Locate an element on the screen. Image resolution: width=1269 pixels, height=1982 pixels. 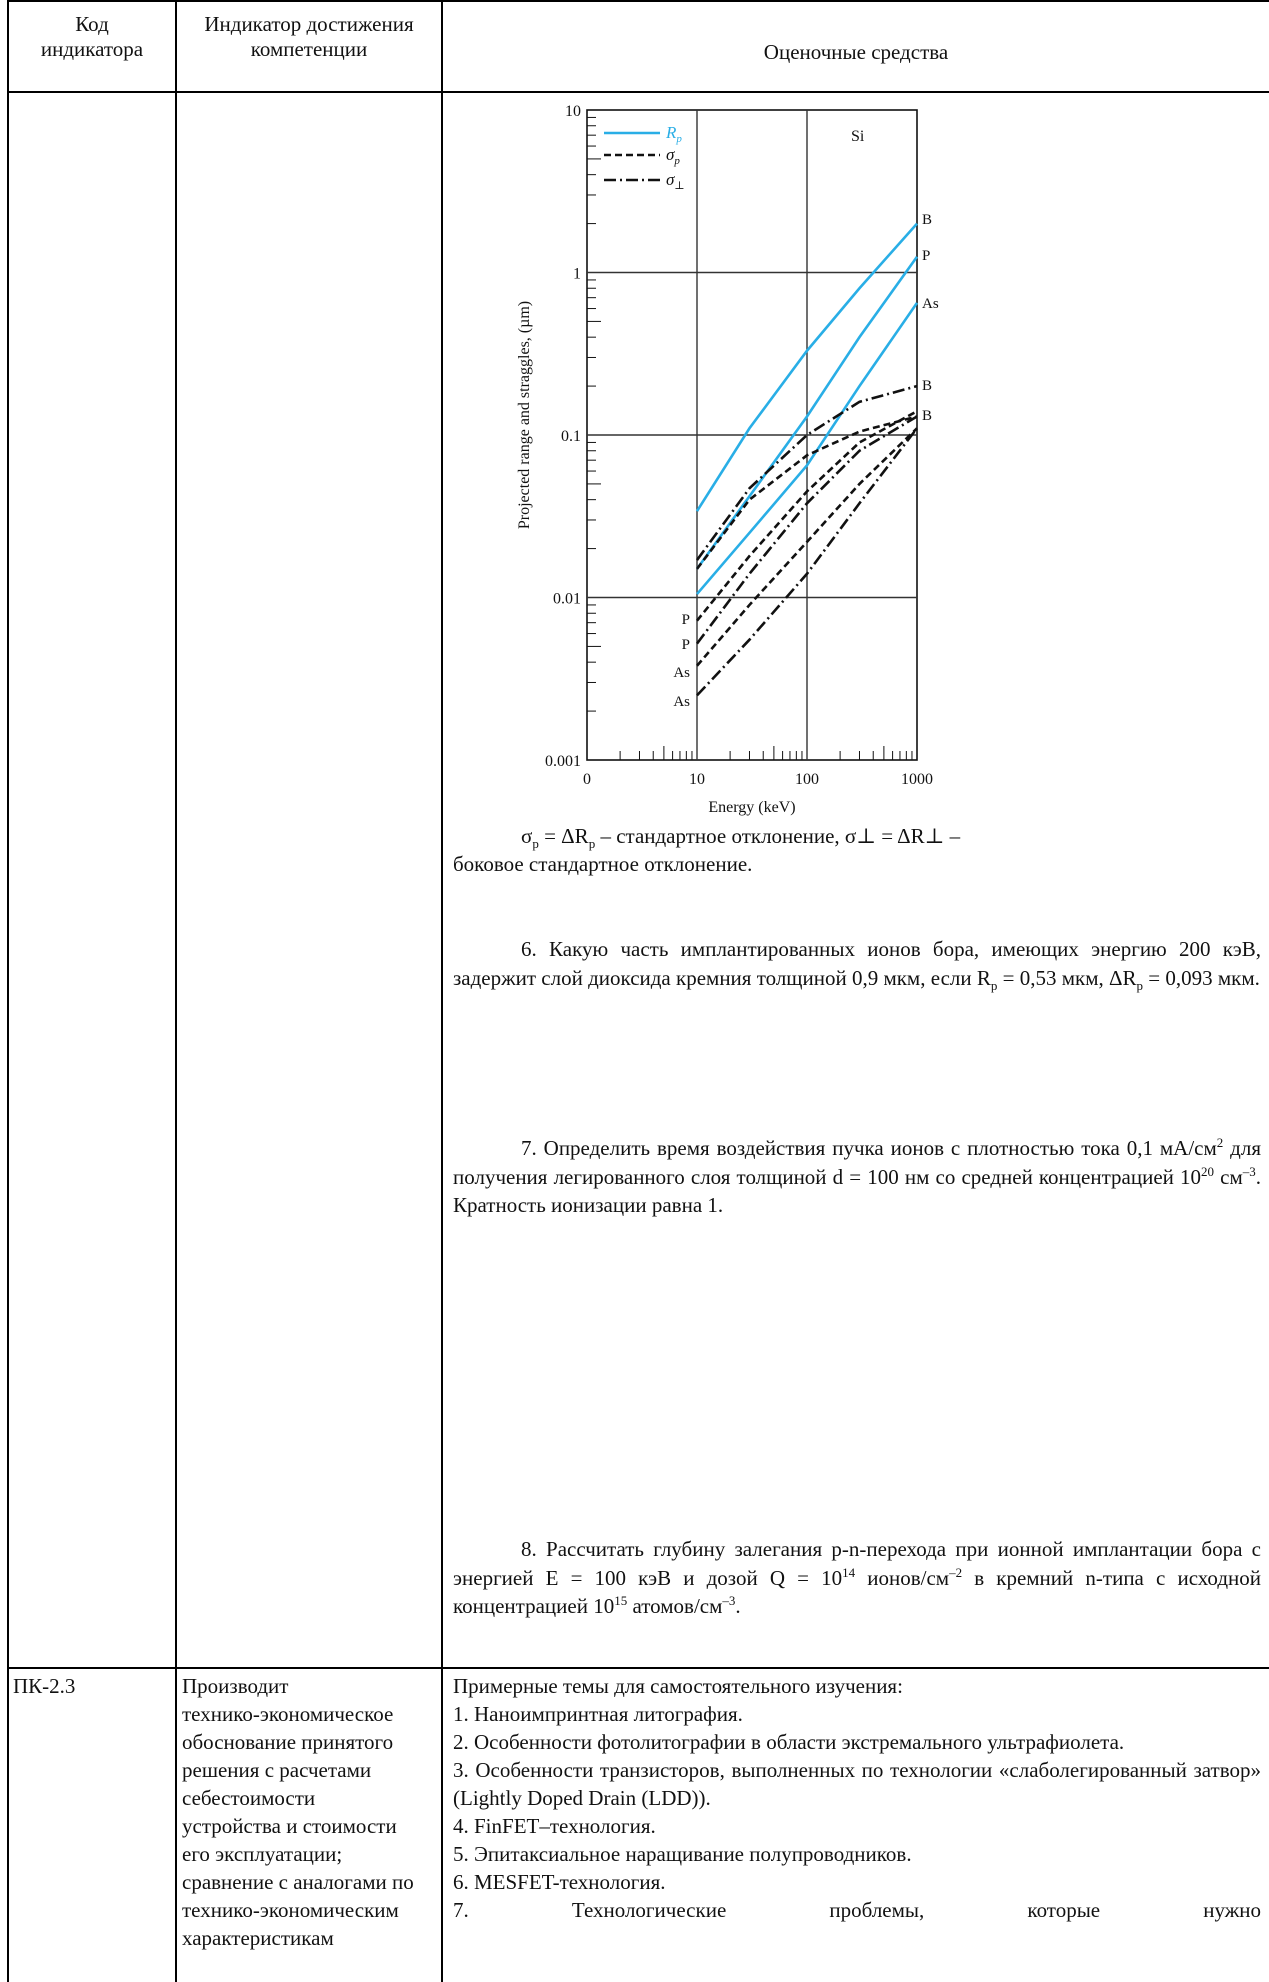
header-row-bottom is located at coordinates (638, 92).